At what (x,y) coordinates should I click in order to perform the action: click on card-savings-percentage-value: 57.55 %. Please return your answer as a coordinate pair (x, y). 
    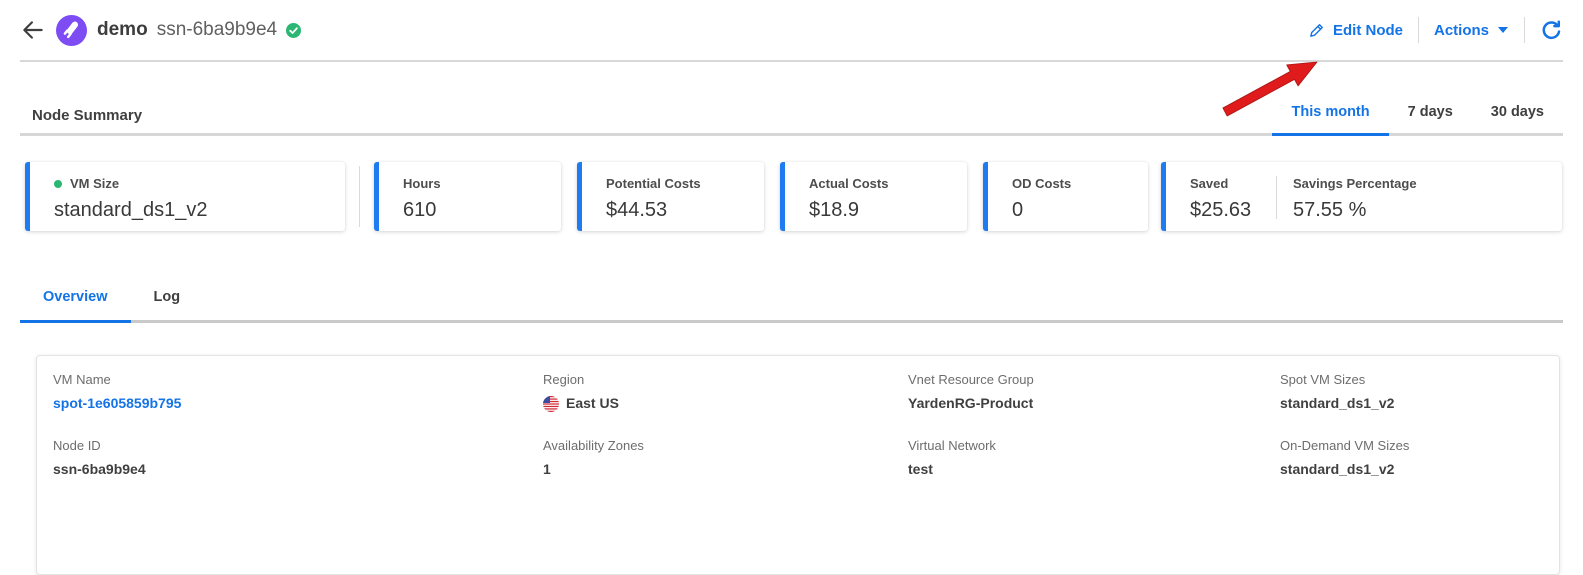
    Looking at the image, I should click on (1330, 210).